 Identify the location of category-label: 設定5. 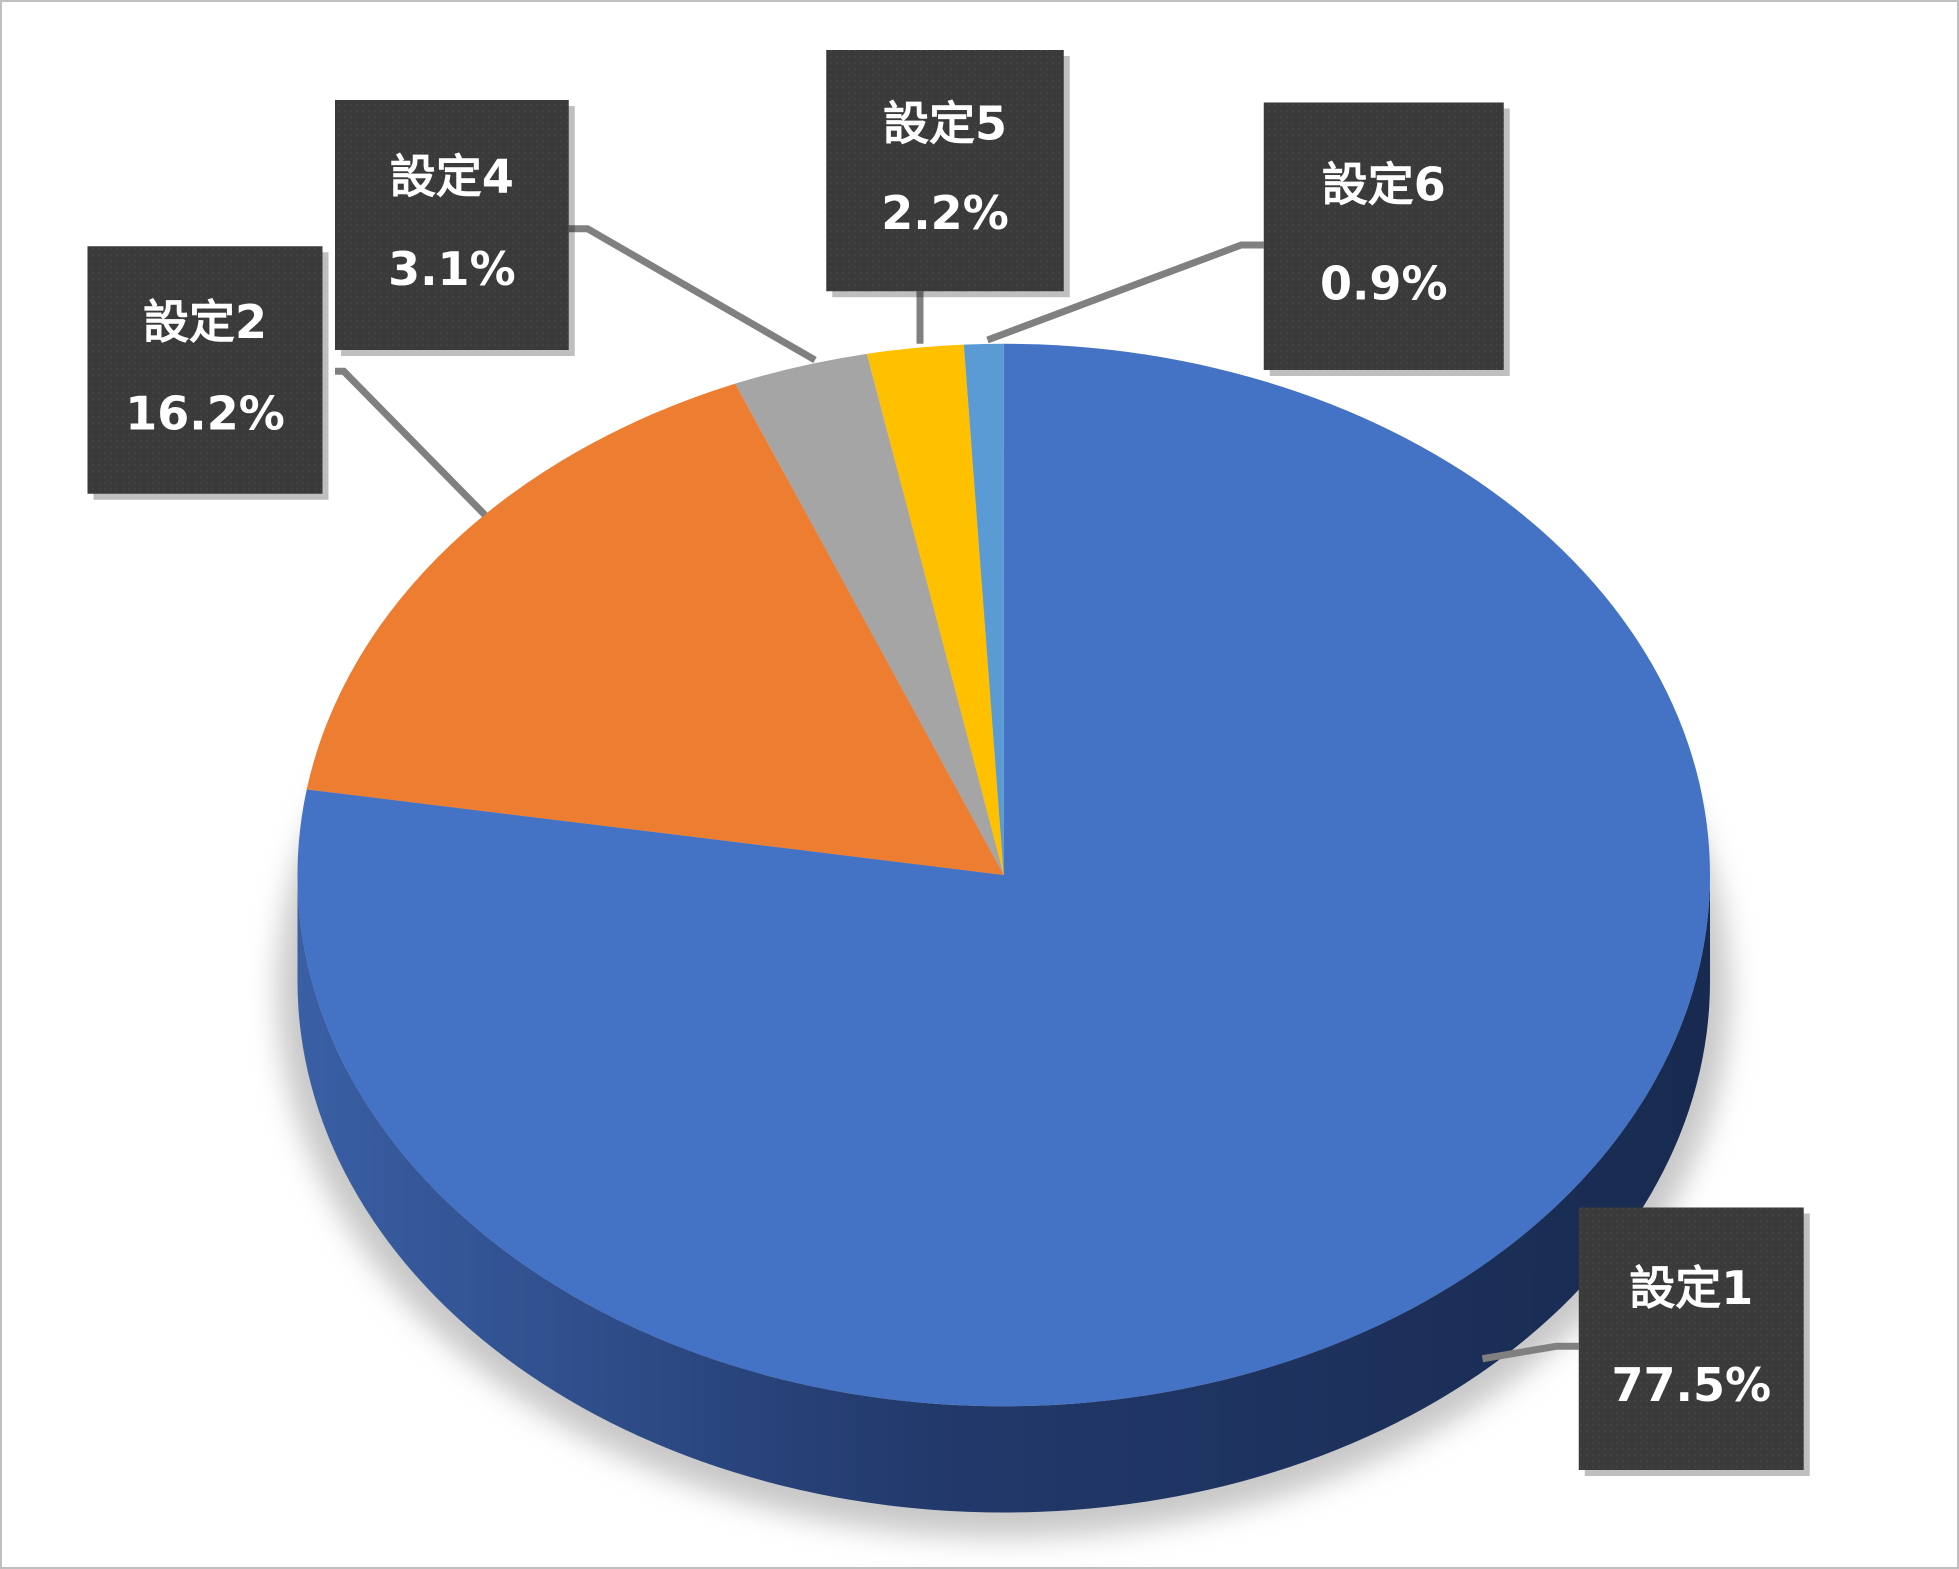
(945, 124).